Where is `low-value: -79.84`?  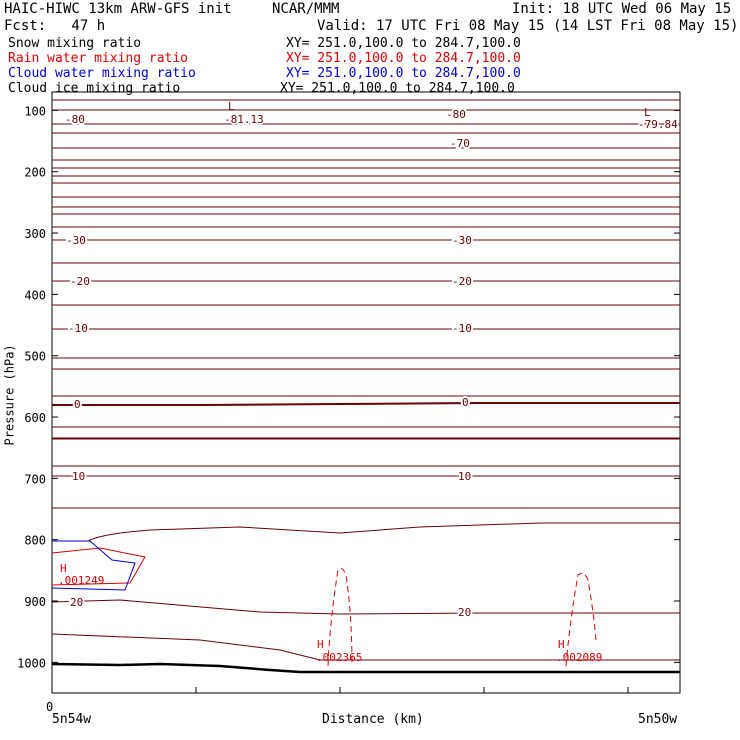
low-value: -79.84 is located at coordinates (658, 124).